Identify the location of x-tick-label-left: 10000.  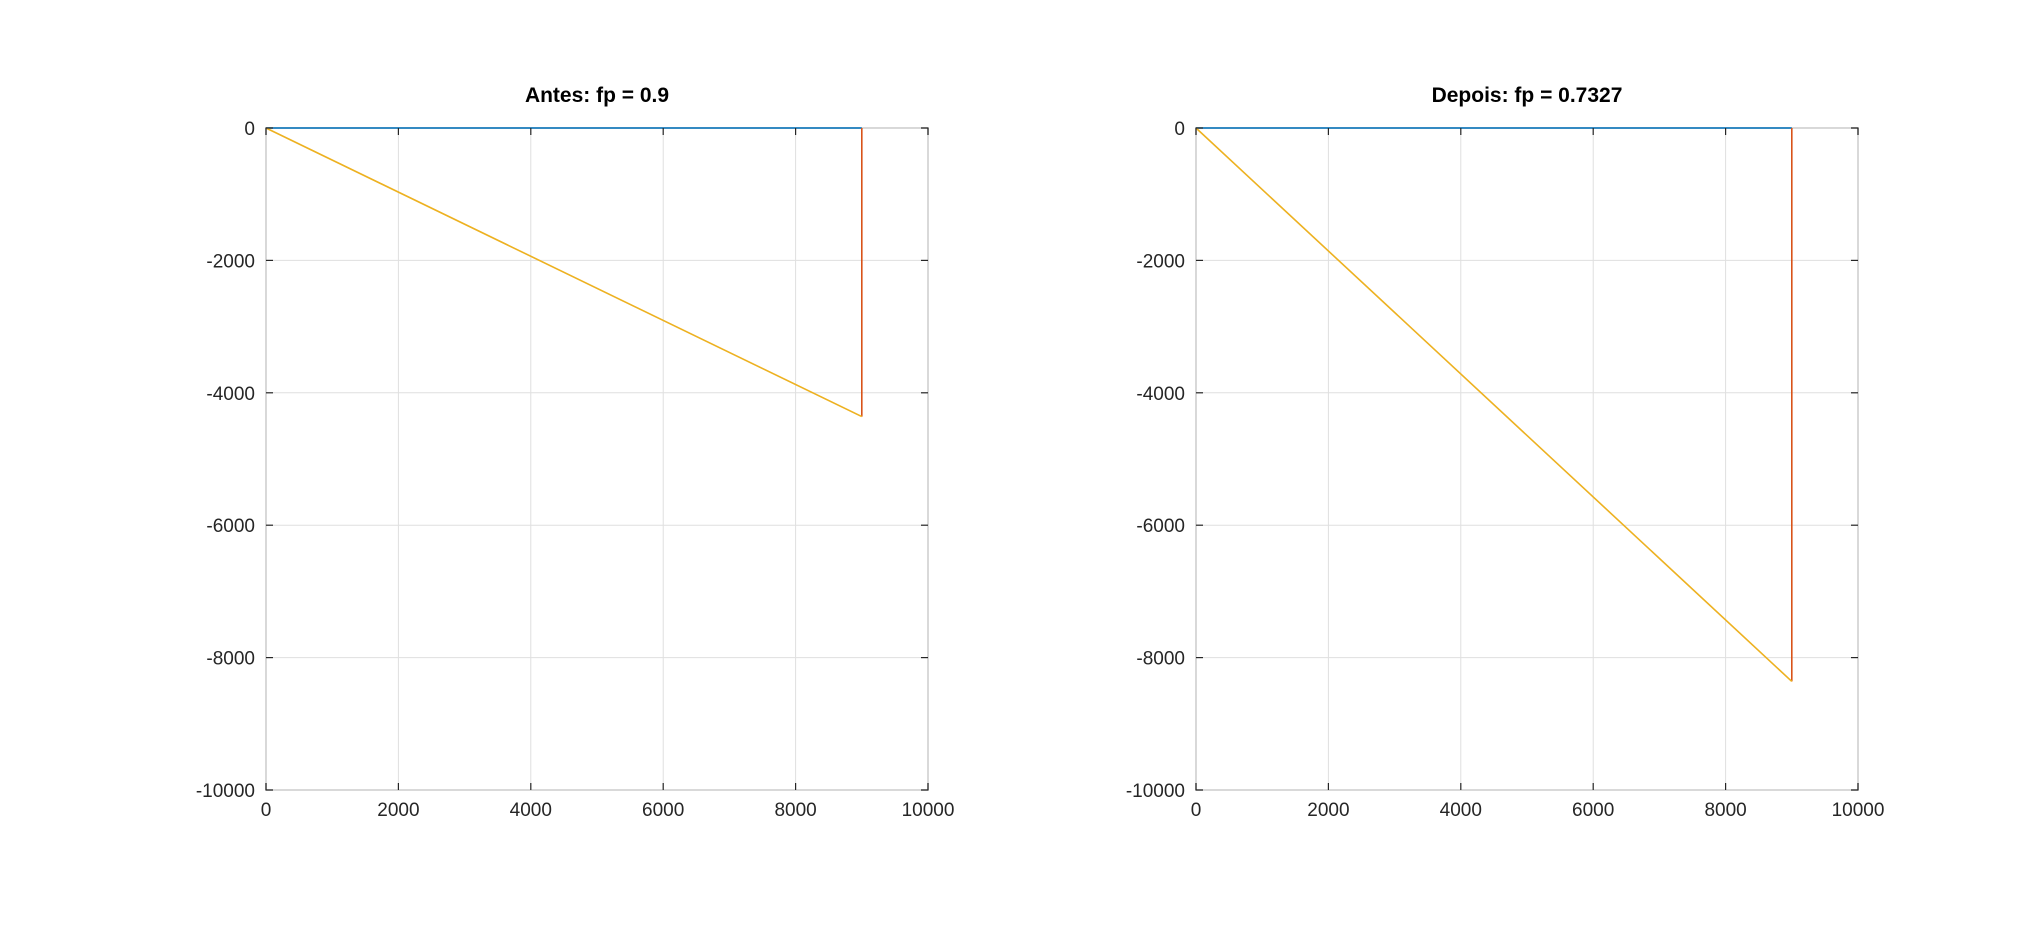
(928, 810).